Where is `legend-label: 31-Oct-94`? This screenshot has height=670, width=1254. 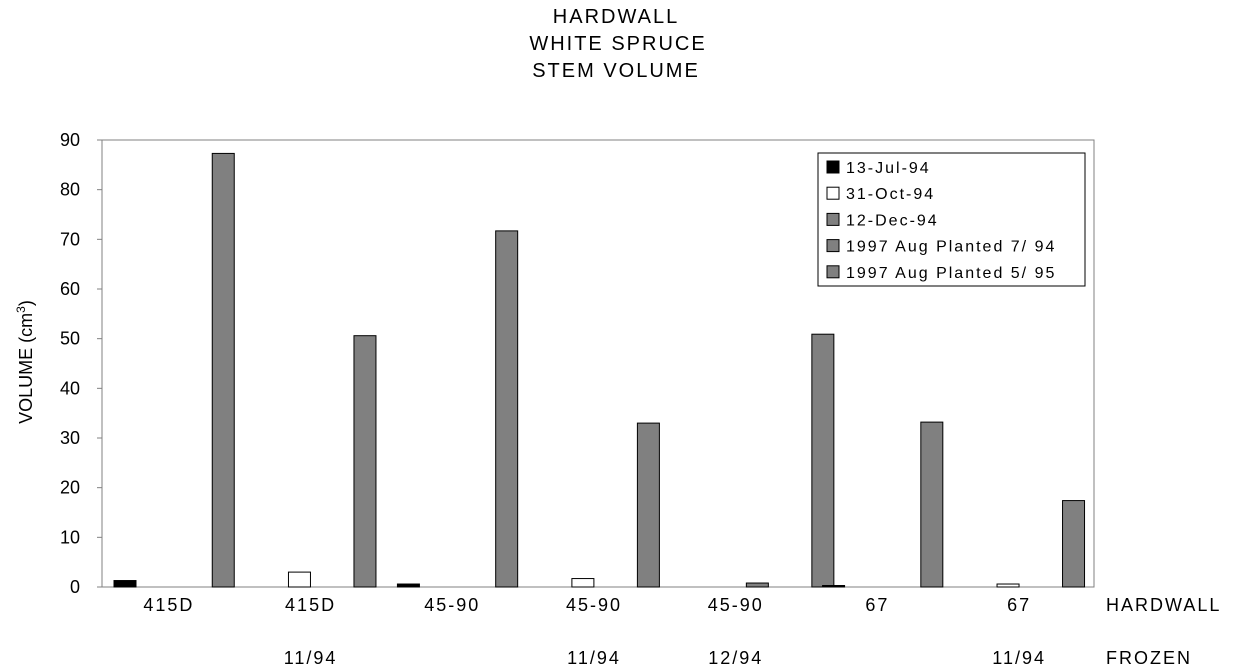 legend-label: 31-Oct-94 is located at coordinates (890, 194).